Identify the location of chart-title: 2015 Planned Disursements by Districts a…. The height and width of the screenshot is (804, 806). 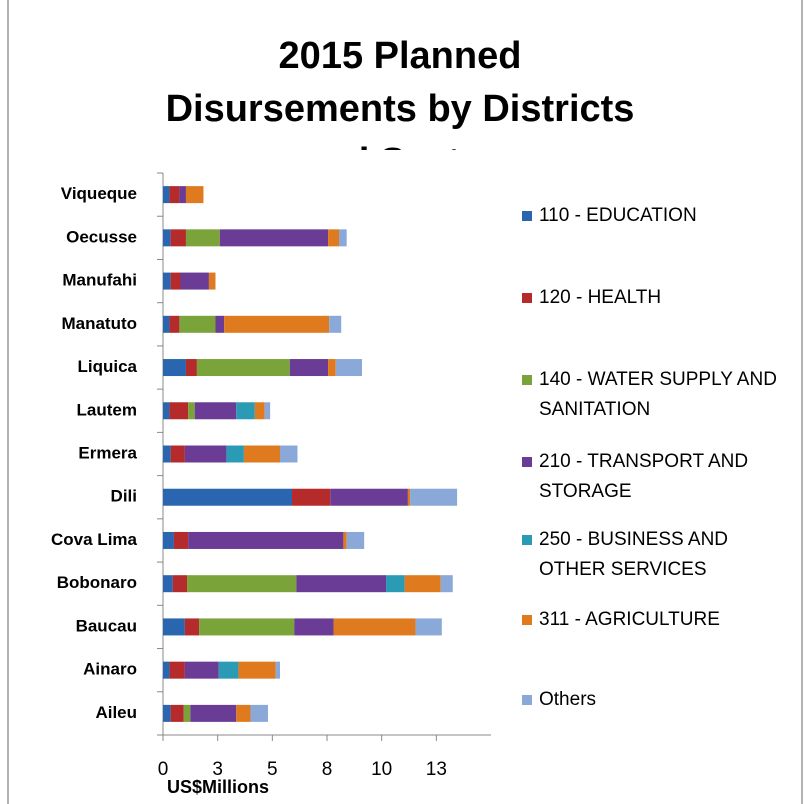
(400, 92).